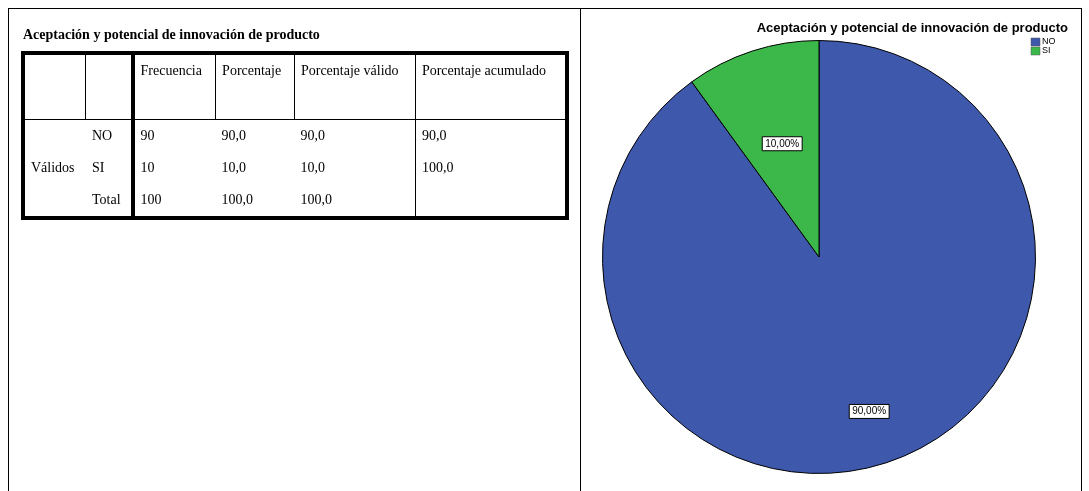 This screenshot has width=1089, height=491. Describe the element at coordinates (491, 86) in the screenshot. I see `category-label: Porcentaje acumulado` at that location.